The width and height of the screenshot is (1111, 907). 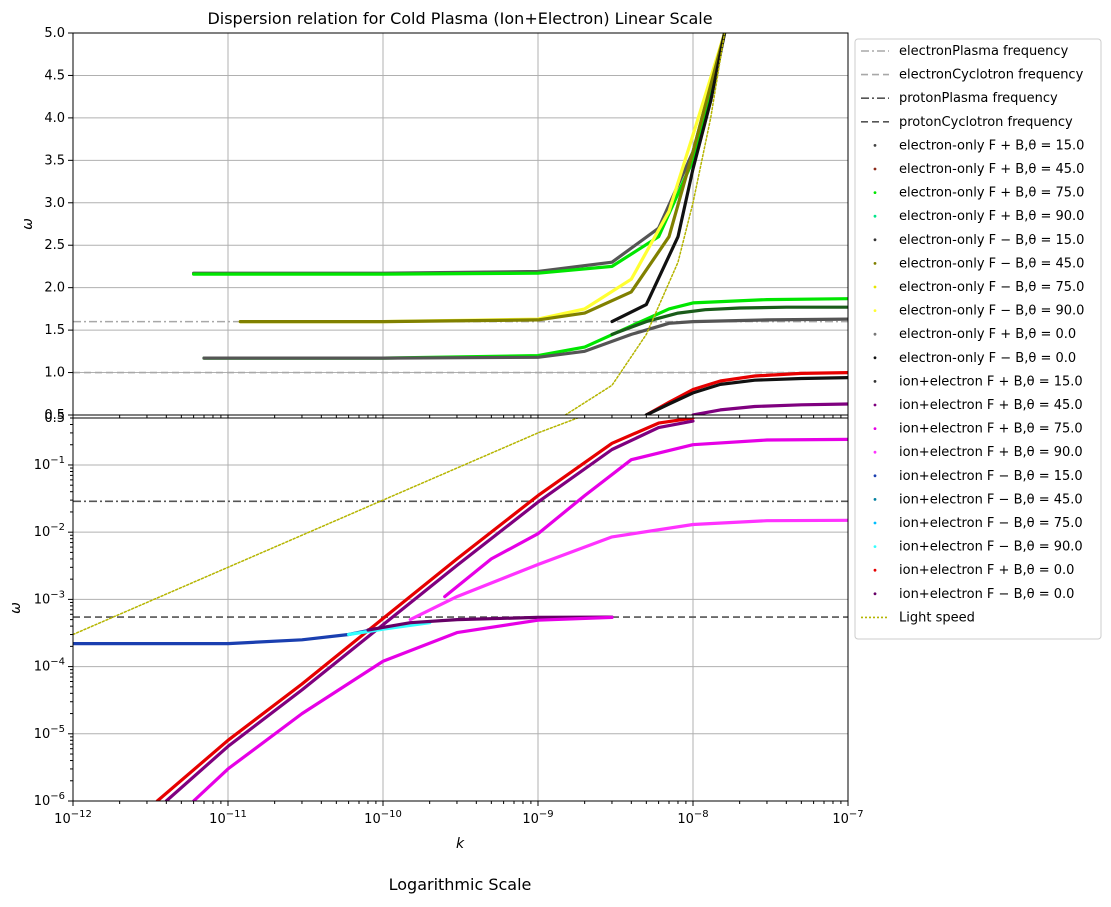 What do you see at coordinates (28, 224) in the screenshot?
I see `top-ylabel: ω` at bounding box center [28, 224].